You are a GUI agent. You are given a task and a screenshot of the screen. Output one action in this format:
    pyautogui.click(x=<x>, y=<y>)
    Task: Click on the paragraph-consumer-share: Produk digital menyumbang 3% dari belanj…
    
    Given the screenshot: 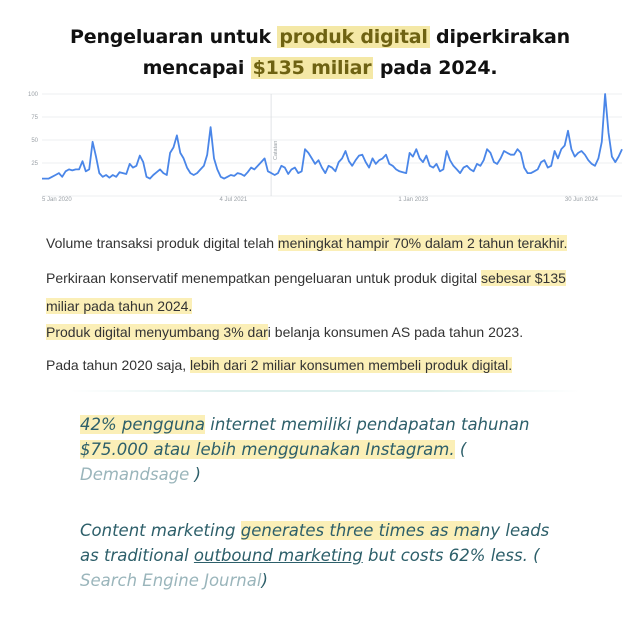 What is the action you would take?
    pyautogui.click(x=331, y=332)
    